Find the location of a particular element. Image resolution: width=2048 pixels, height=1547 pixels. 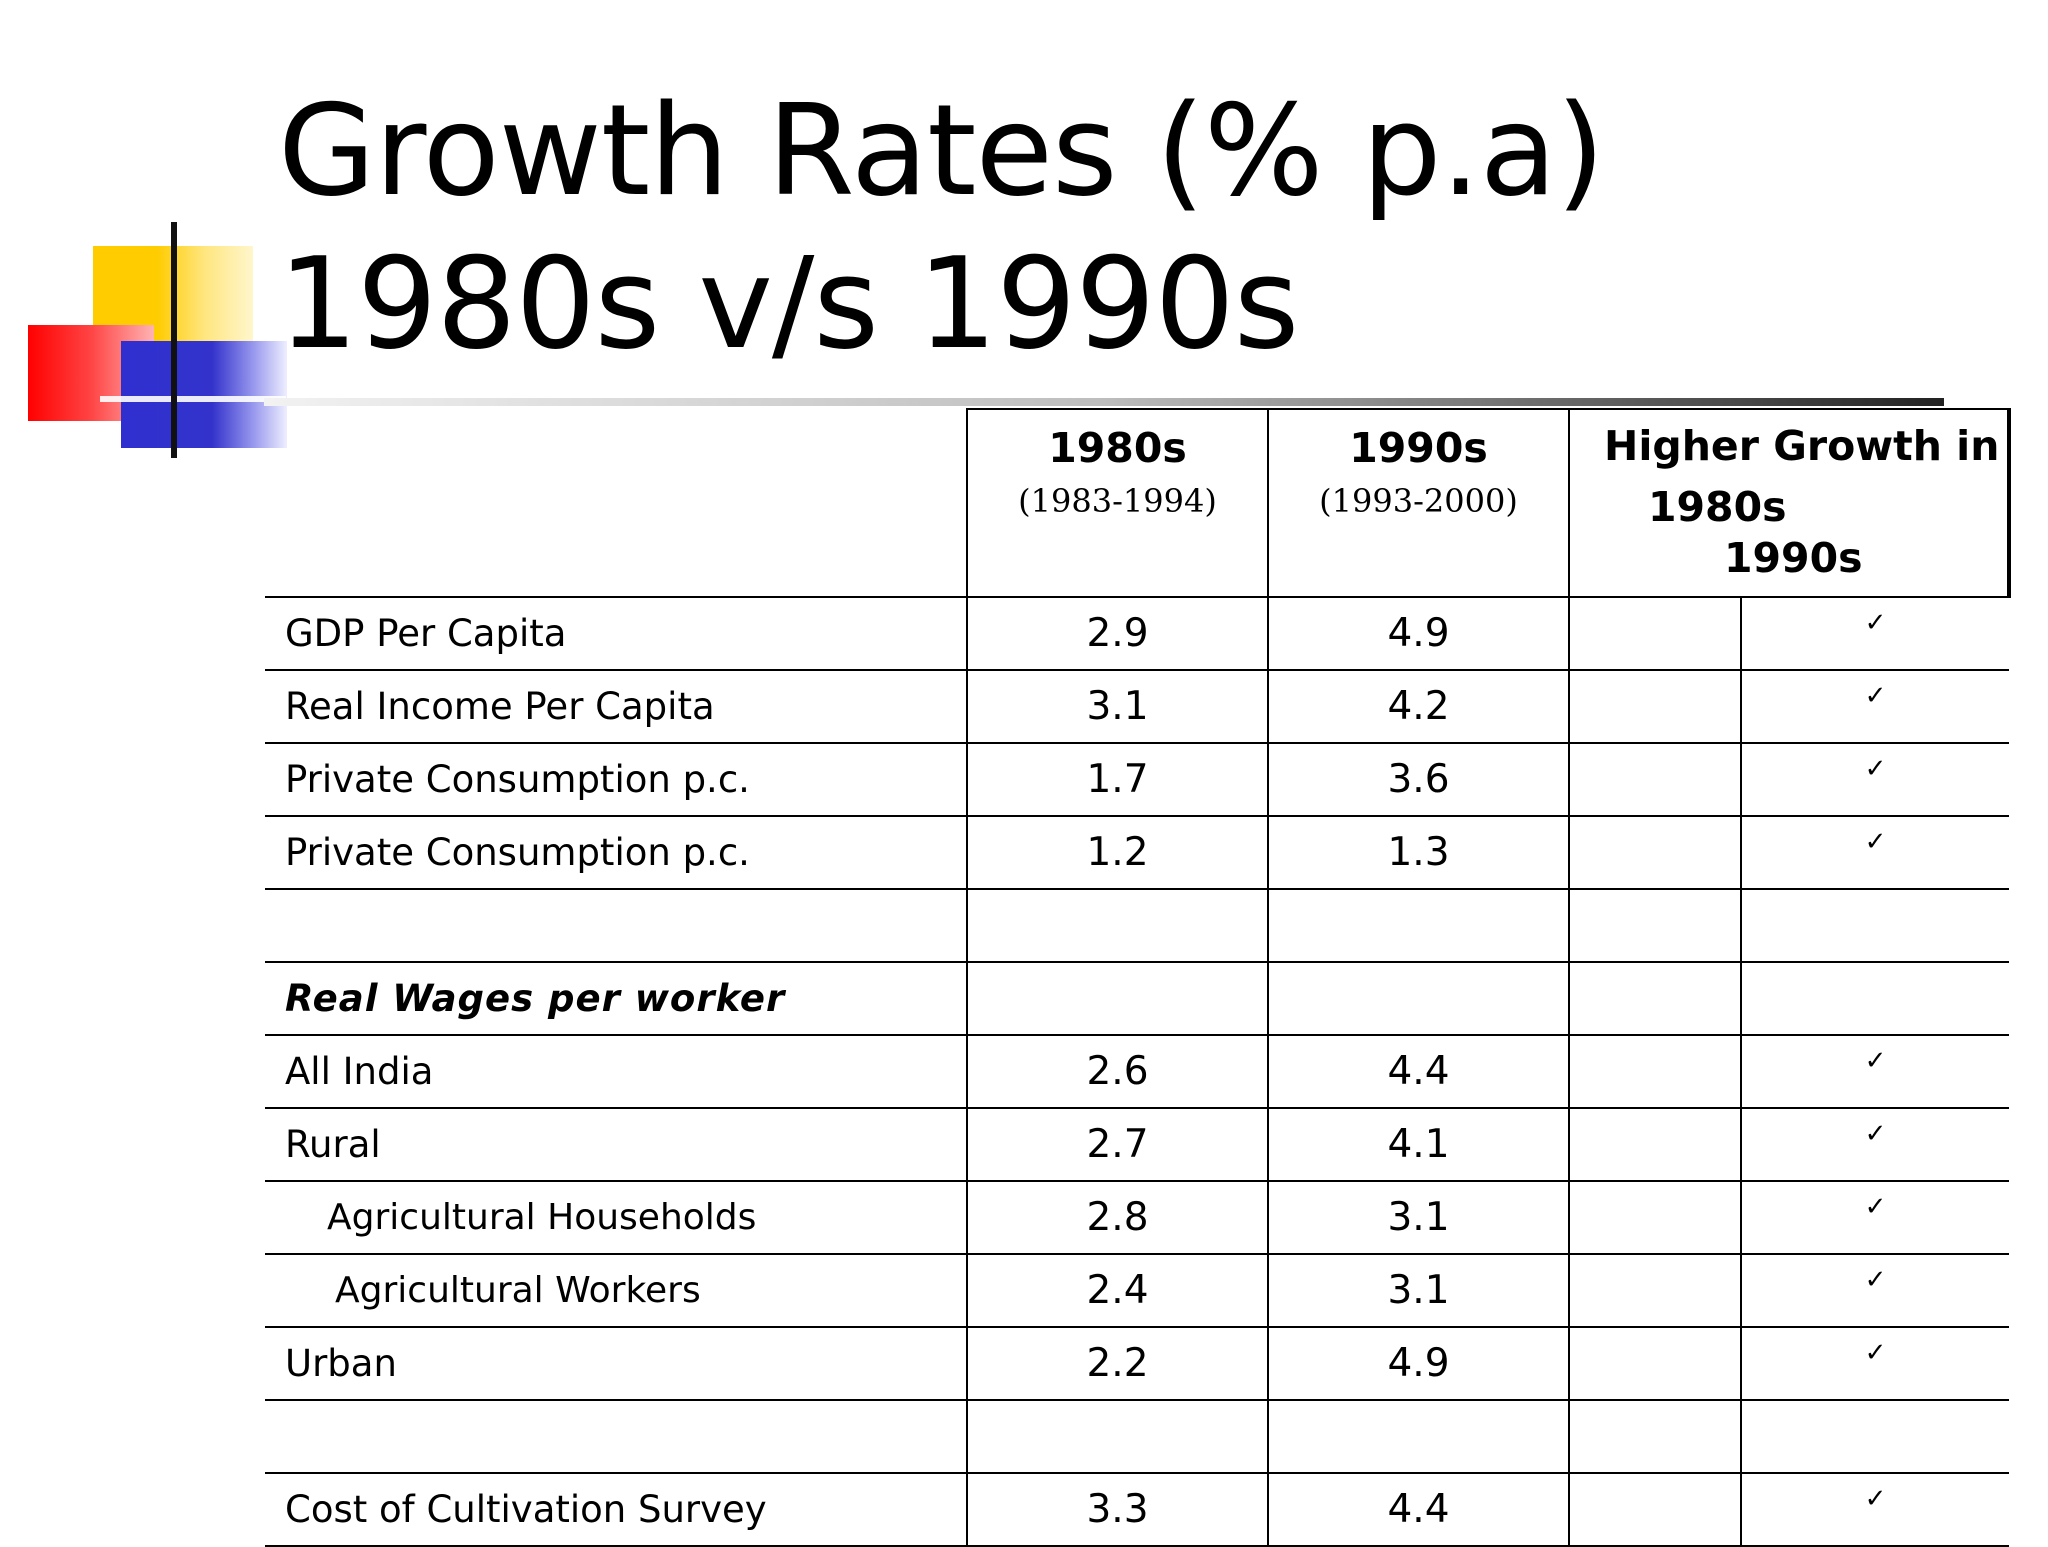

value-1980s: 1.2 is located at coordinates (1117, 852).